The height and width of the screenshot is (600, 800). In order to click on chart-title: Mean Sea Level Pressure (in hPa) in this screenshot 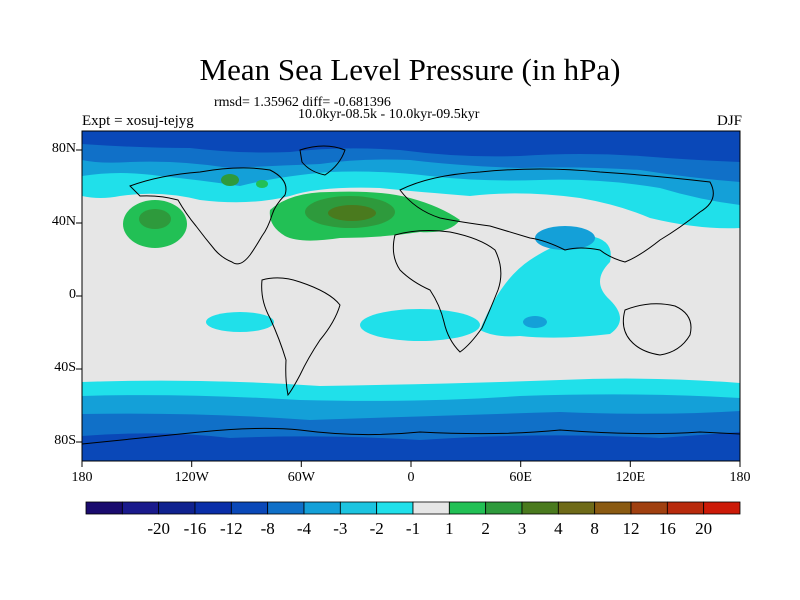, I will do `click(410, 69)`.